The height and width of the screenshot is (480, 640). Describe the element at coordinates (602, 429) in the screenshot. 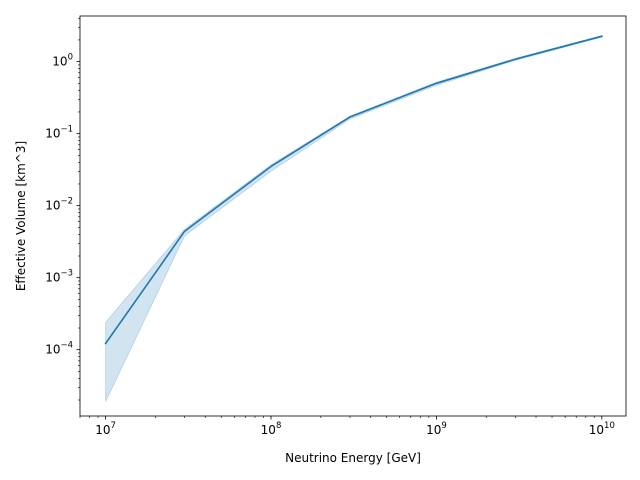

I see `x-tick-label: 10¹⁰` at that location.